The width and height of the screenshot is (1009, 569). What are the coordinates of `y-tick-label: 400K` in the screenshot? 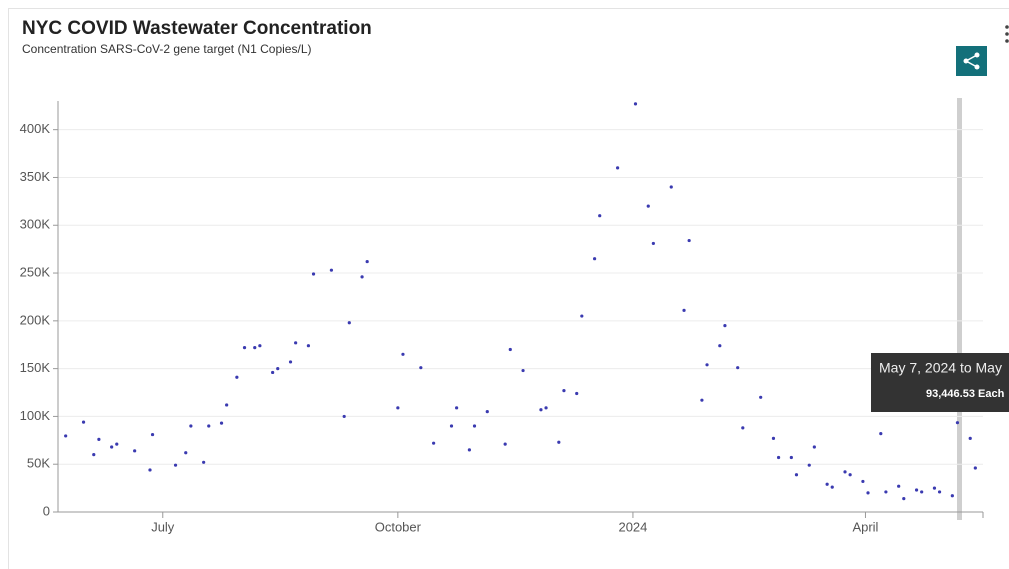 It's located at (35, 128).